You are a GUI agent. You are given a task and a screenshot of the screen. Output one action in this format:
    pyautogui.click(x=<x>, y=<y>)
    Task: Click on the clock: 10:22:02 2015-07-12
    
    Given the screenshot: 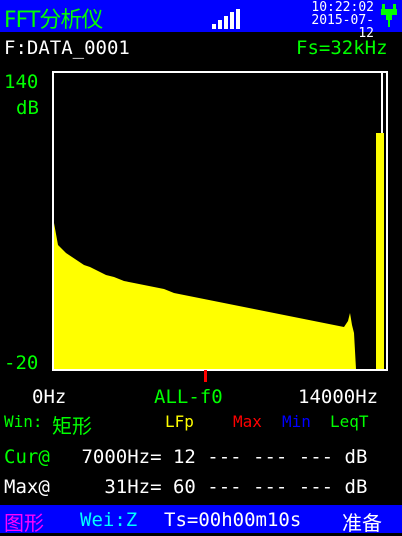 What is the action you would take?
    pyautogui.click(x=335, y=20)
    